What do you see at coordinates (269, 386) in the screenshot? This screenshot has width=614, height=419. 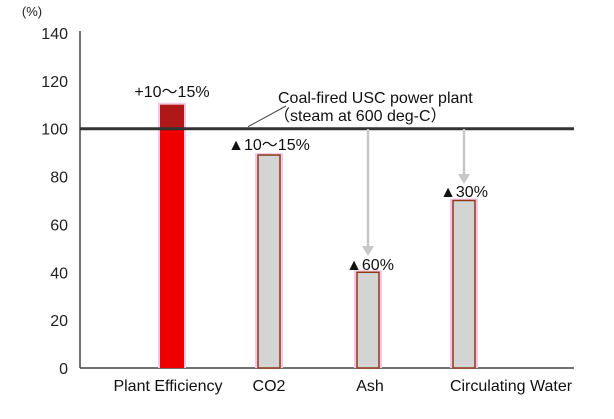 I see `x-tick-label: CO2` at bounding box center [269, 386].